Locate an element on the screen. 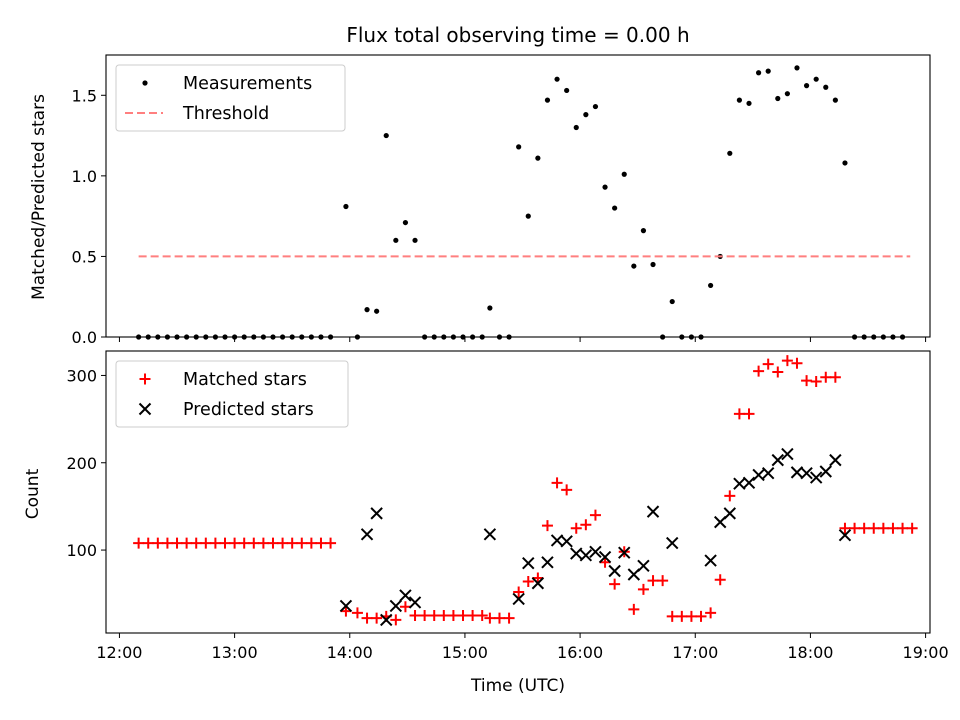 The height and width of the screenshot is (720, 960). x-tick-label: 19:00 is located at coordinates (926, 652).